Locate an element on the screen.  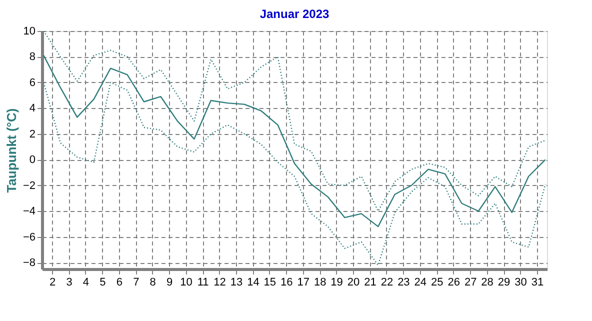
x-tick-label: 17 is located at coordinates (303, 282).